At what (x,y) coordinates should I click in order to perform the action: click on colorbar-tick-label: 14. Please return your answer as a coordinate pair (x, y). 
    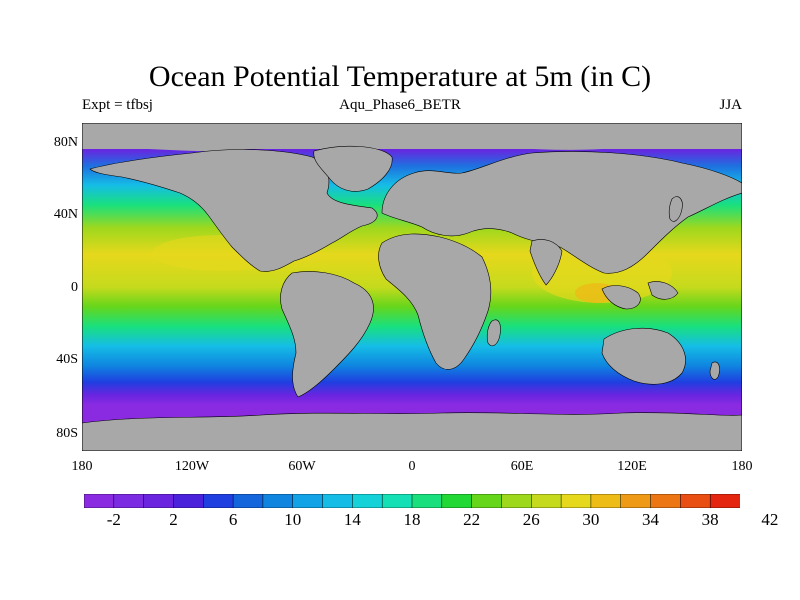
    Looking at the image, I should click on (352, 519).